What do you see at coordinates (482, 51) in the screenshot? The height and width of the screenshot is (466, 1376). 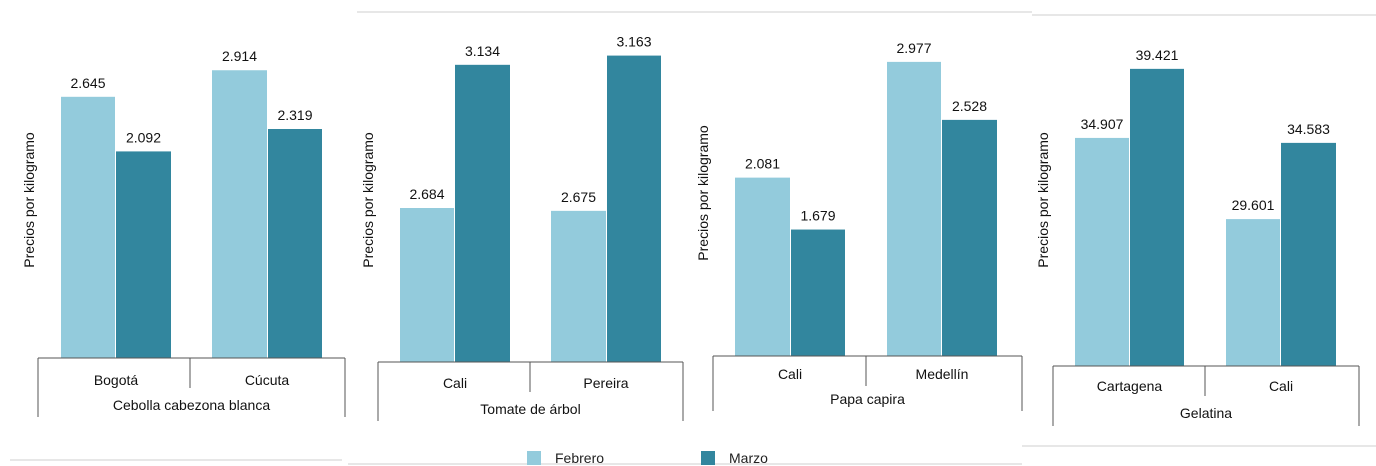 I see `data-label-marzo-2-1: 3.134` at bounding box center [482, 51].